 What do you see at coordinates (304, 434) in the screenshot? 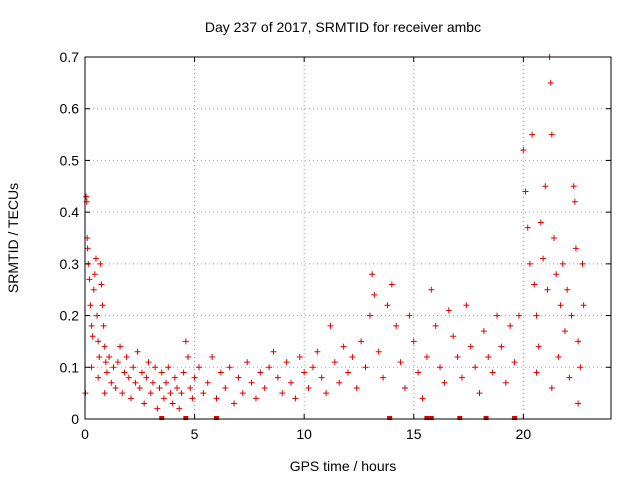
I see `x-tick-label: 10` at bounding box center [304, 434].